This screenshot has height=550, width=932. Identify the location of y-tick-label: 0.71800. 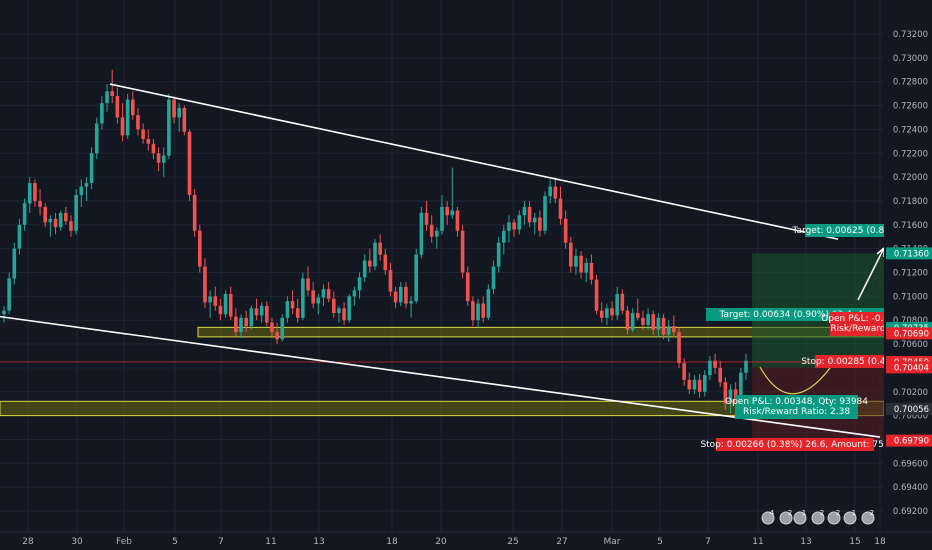
(910, 202).